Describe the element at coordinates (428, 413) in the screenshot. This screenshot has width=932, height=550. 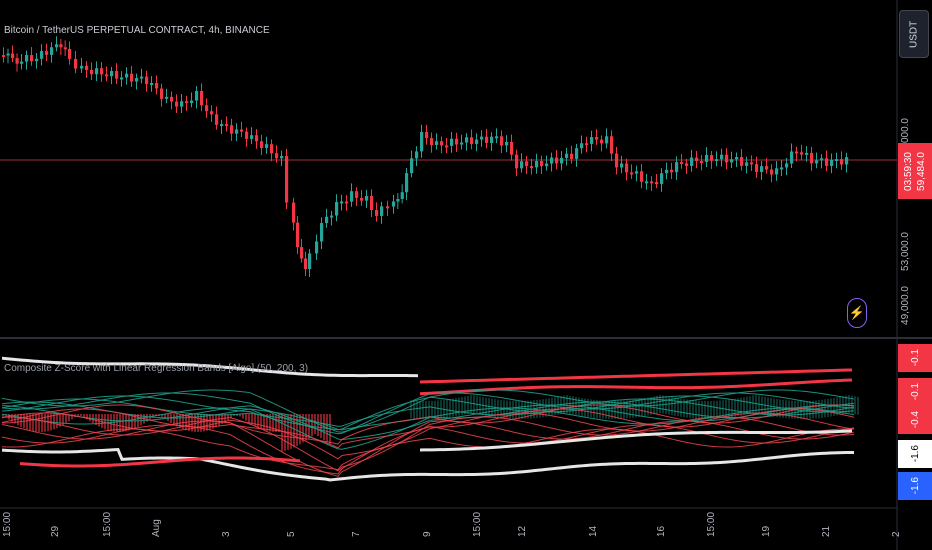
I see `teal-zscore-line` at that location.